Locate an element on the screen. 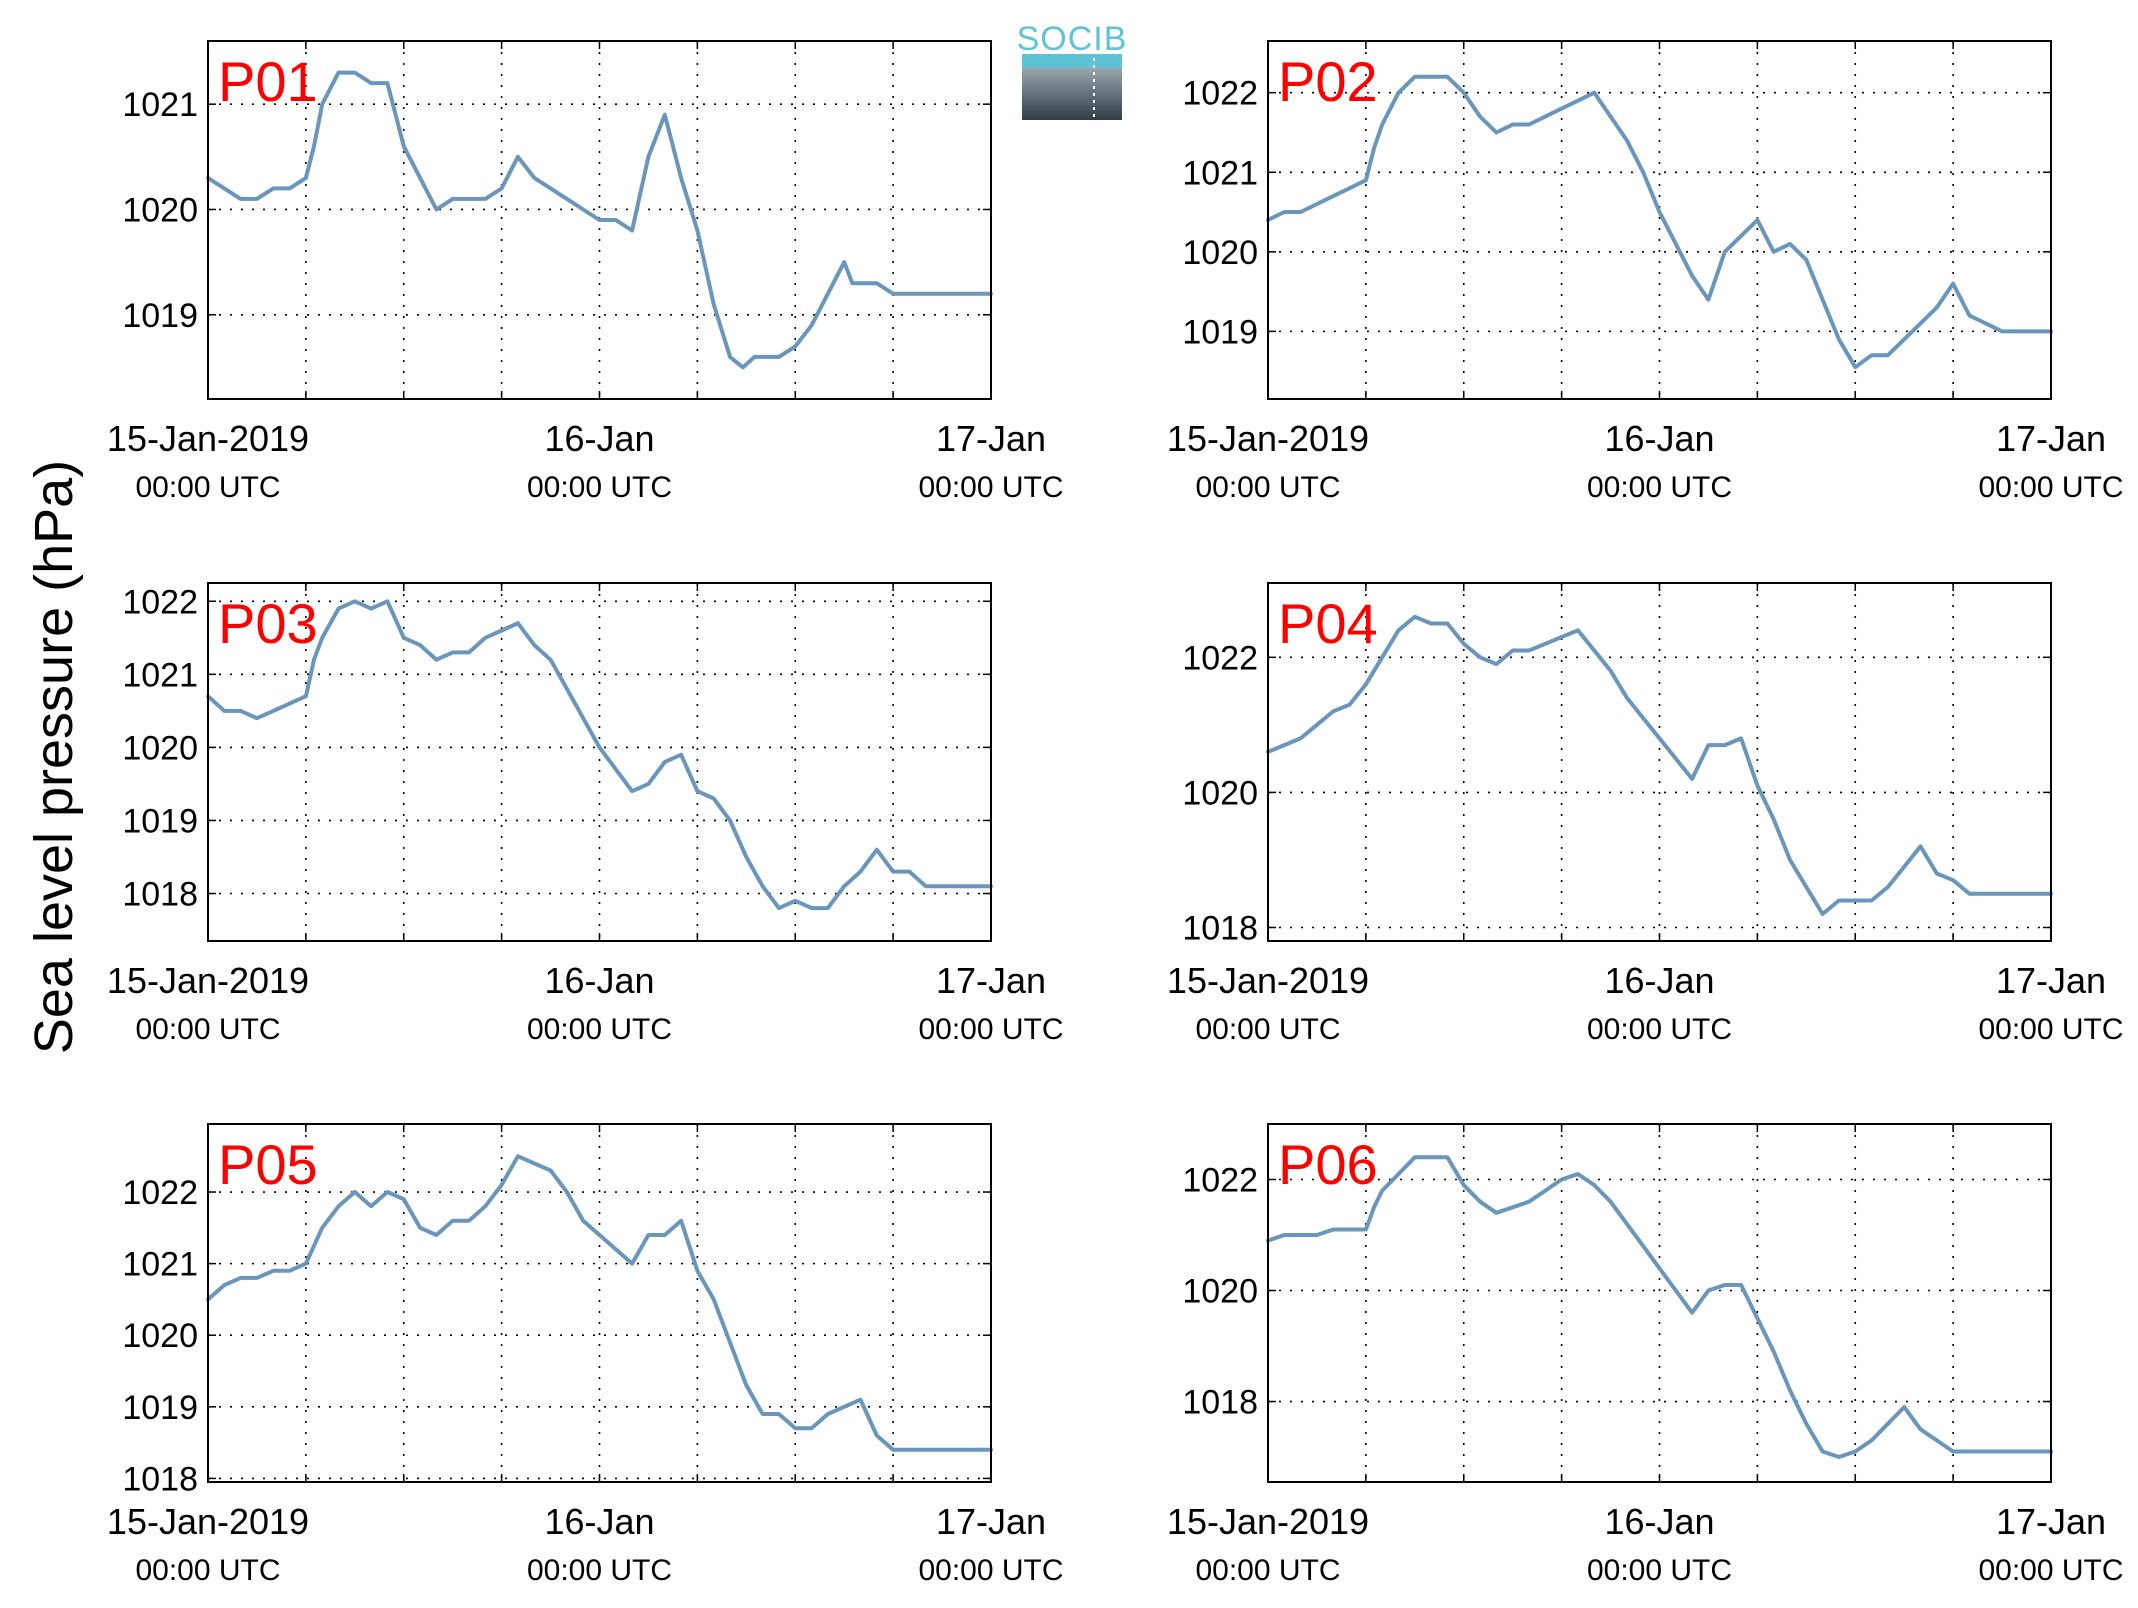 This screenshot has height=1608, width=2138. logo-text: SOCIB is located at coordinates (1072, 39).